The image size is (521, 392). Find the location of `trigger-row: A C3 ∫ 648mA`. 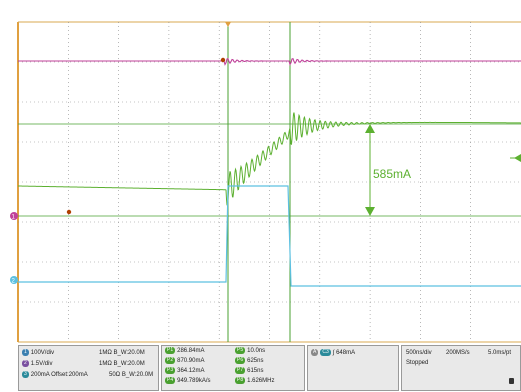

trigger-row: A C3 ∫ 648mA is located at coordinates (333, 353).